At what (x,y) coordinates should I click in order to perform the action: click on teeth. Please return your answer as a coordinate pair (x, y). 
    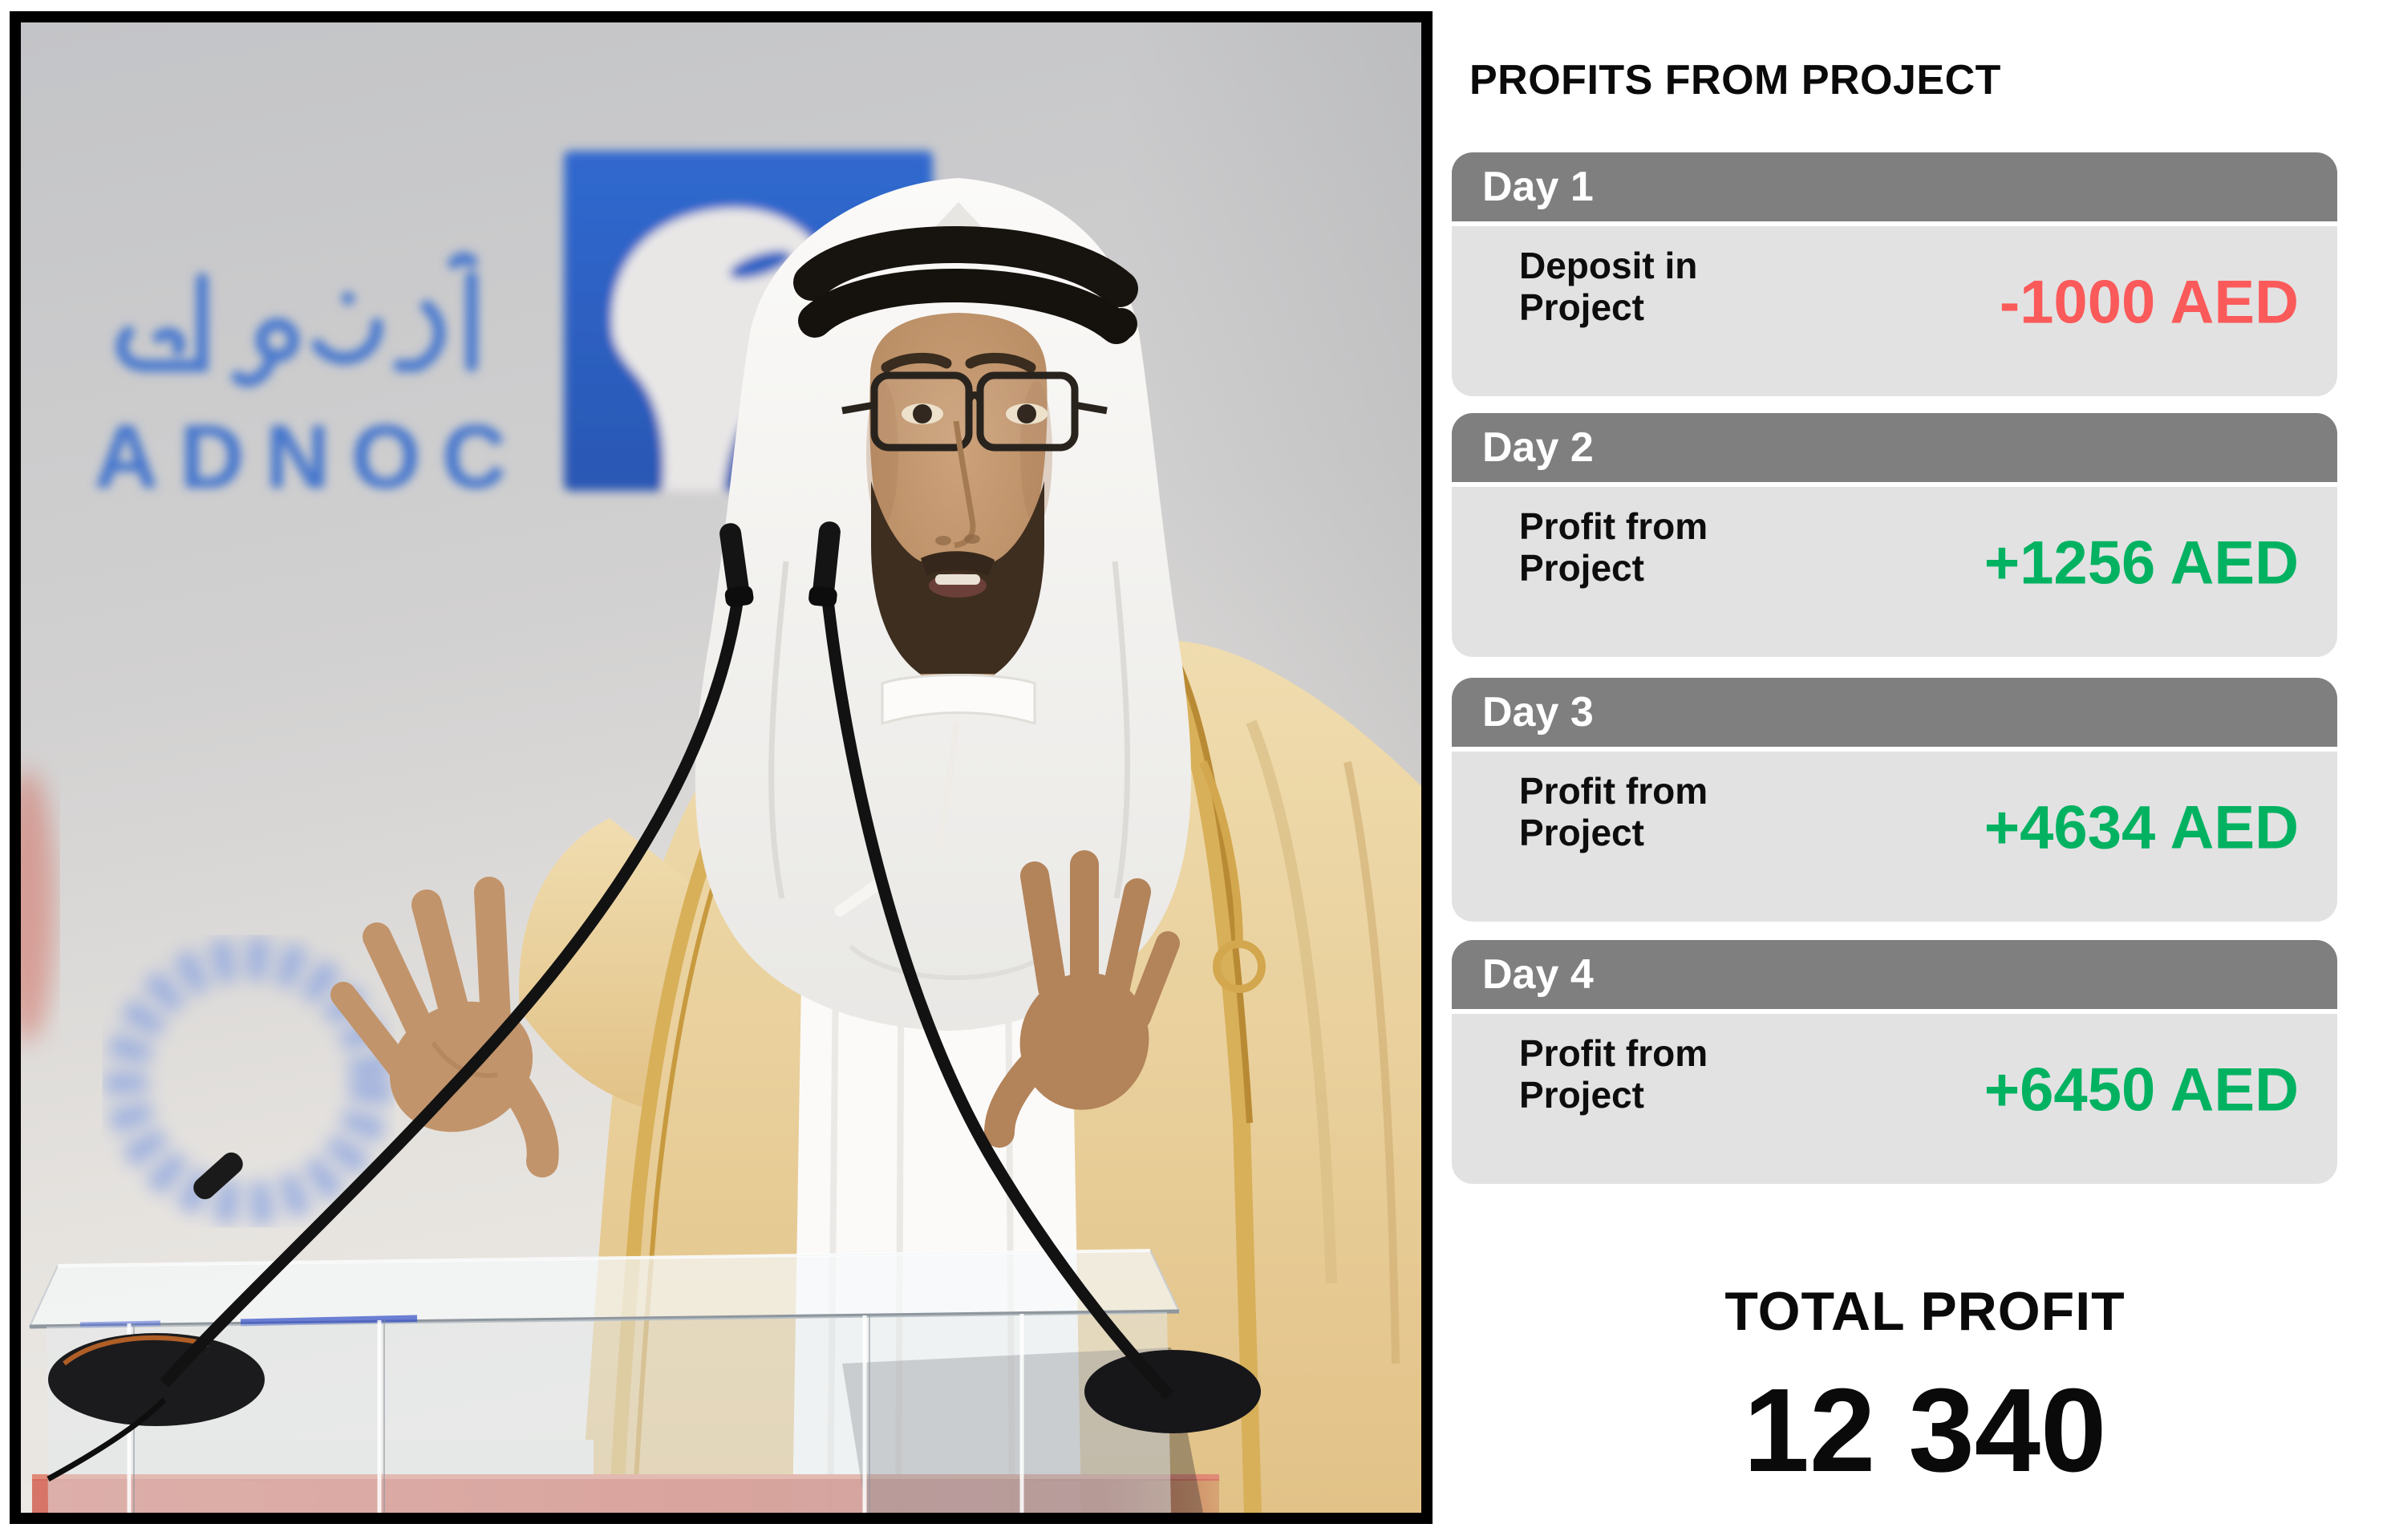
    Looking at the image, I should click on (957, 579).